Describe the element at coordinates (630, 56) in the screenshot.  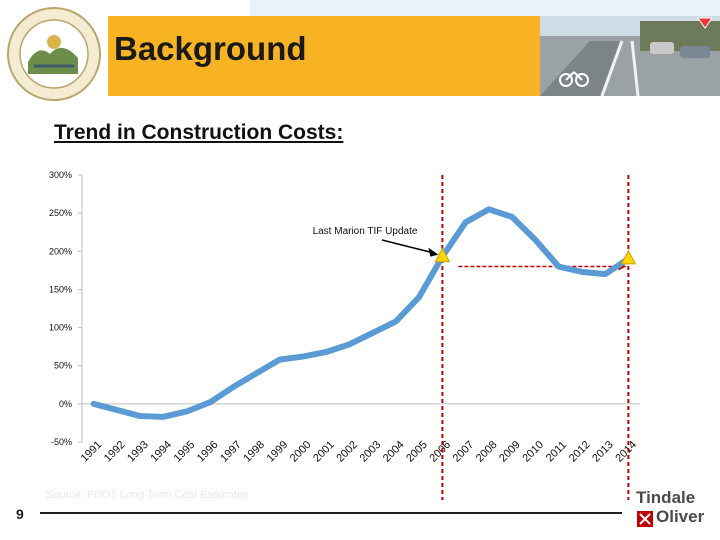
I see `bike-lane-photo` at that location.